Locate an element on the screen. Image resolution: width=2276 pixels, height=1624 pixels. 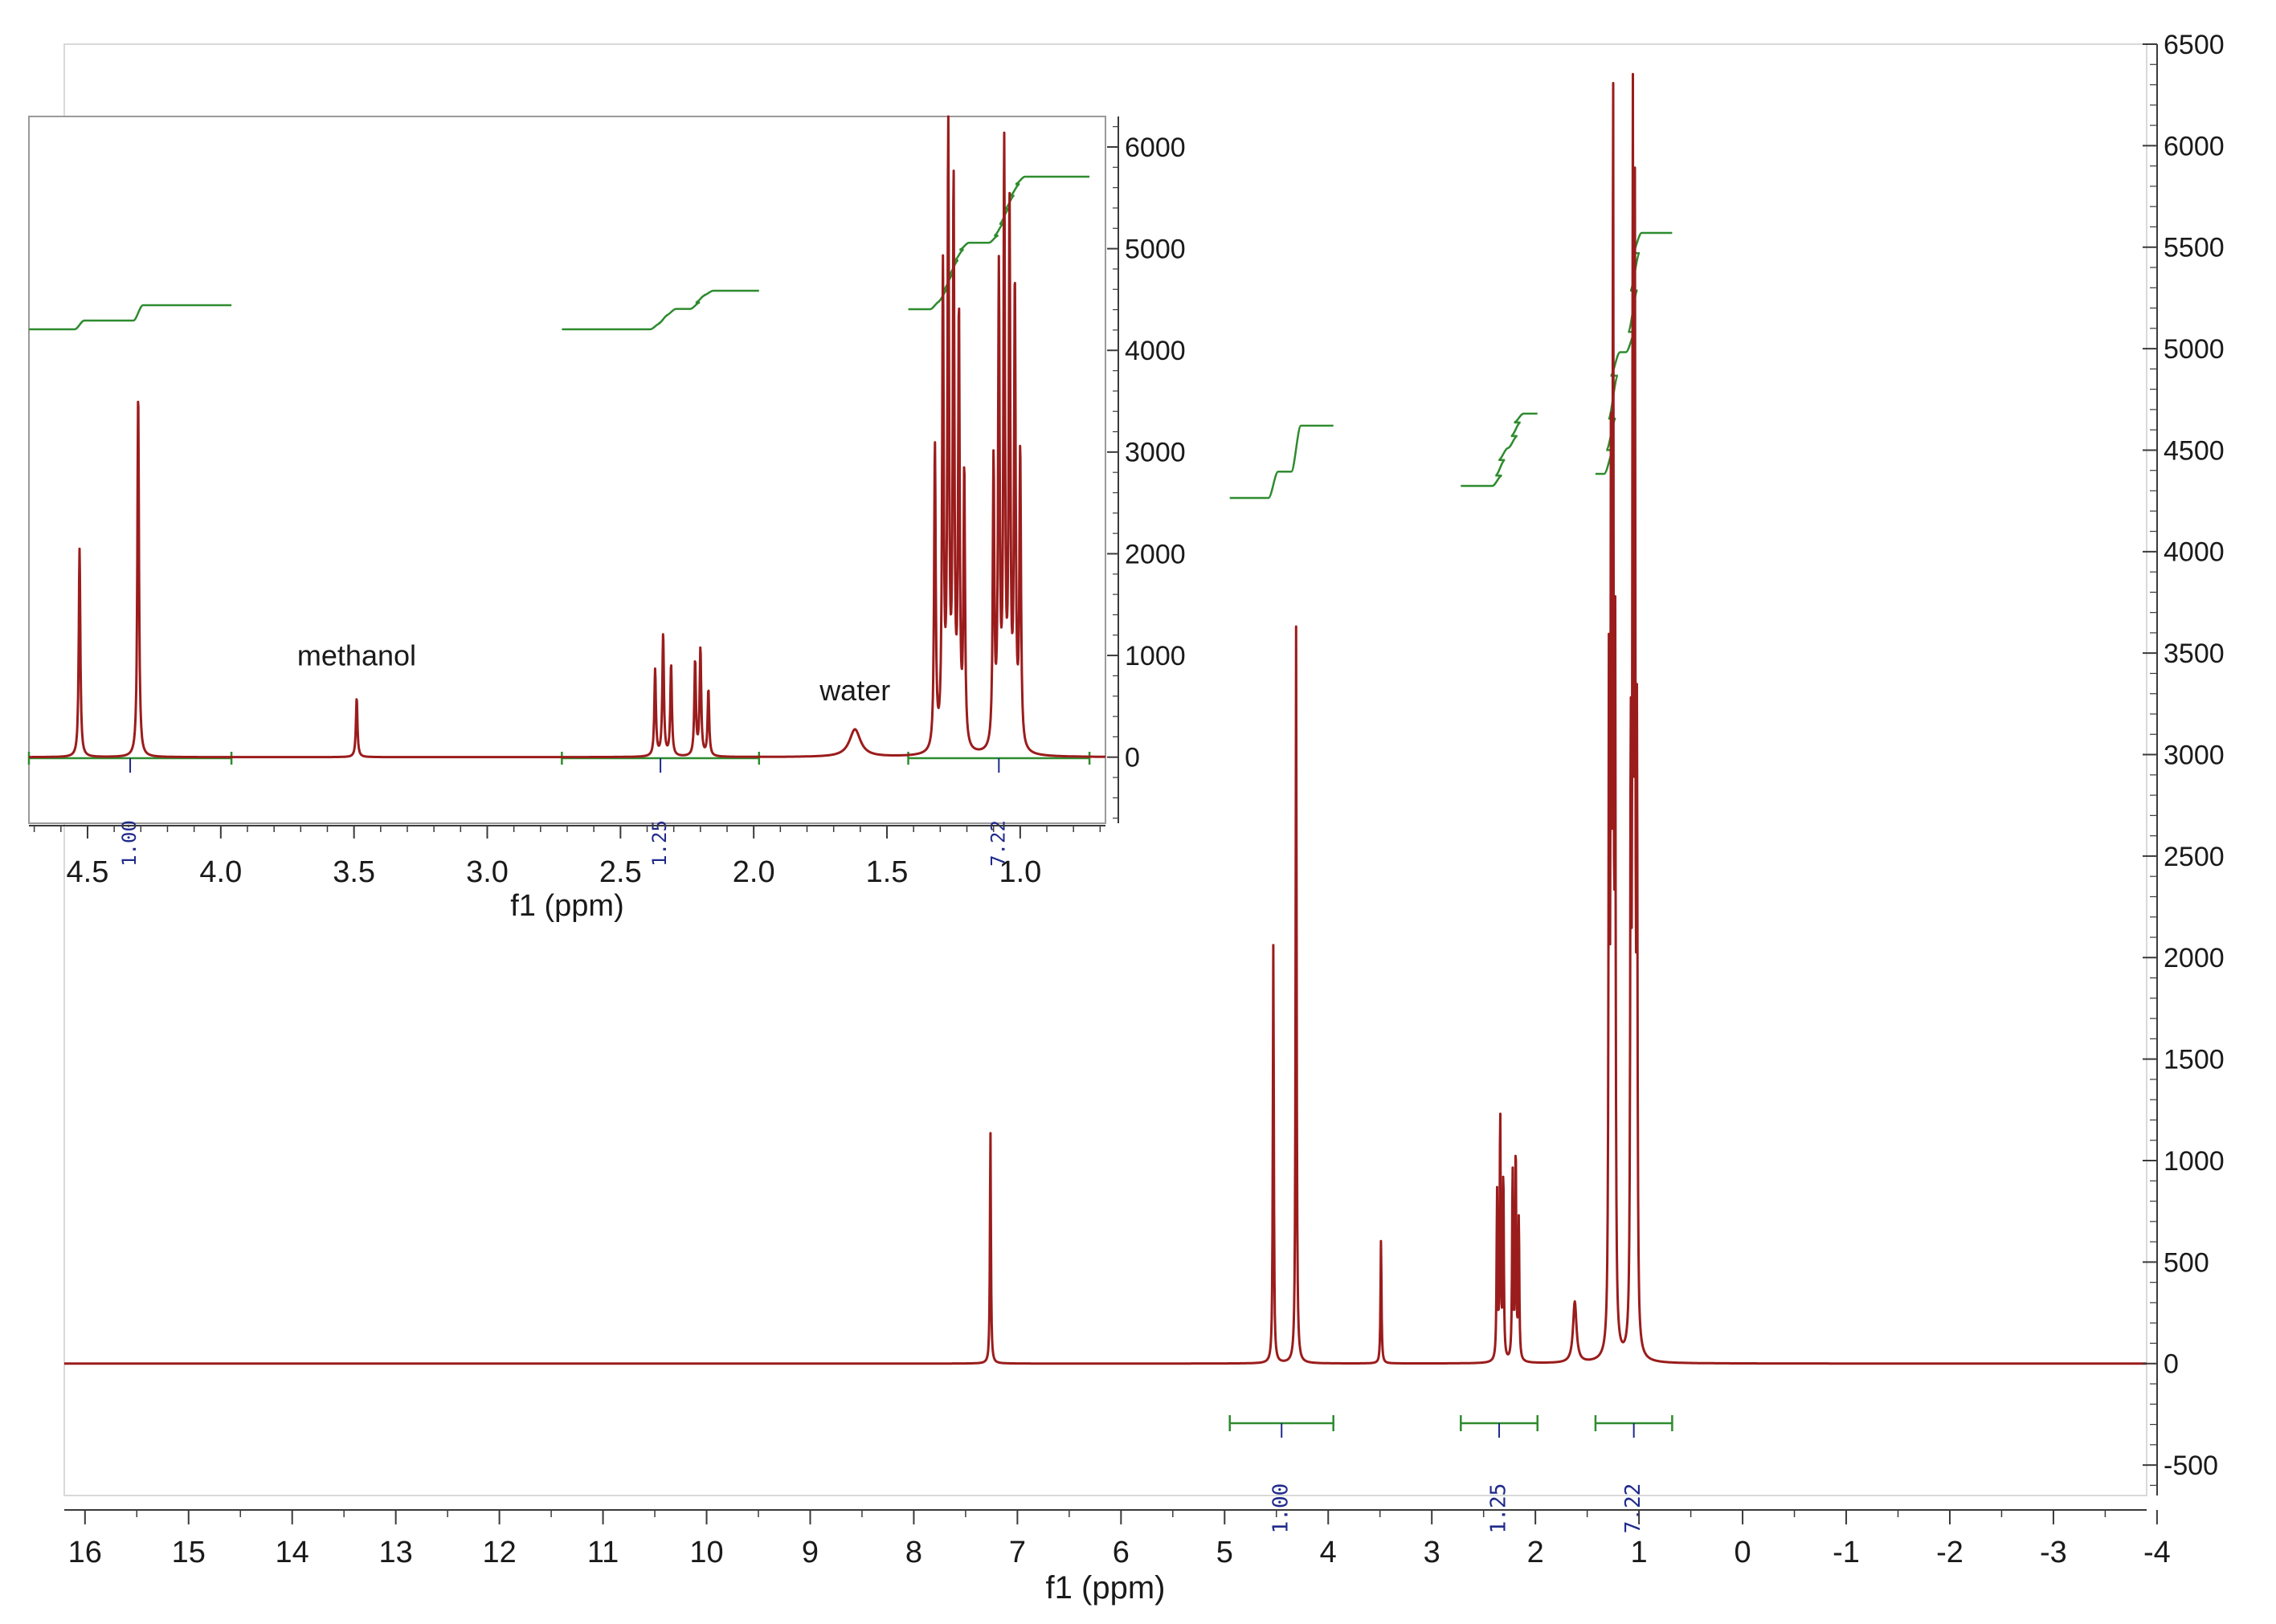
y-tick-label: 500 is located at coordinates (2186, 1262).